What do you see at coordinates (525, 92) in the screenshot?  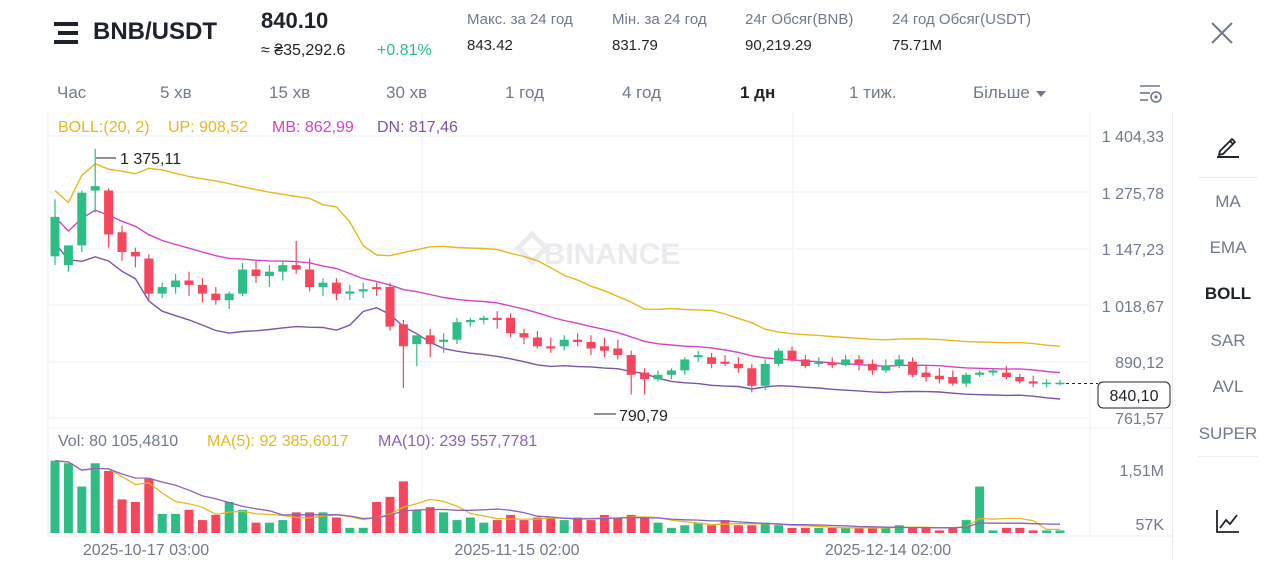 I see `tab-interval-1h: 1 год` at bounding box center [525, 92].